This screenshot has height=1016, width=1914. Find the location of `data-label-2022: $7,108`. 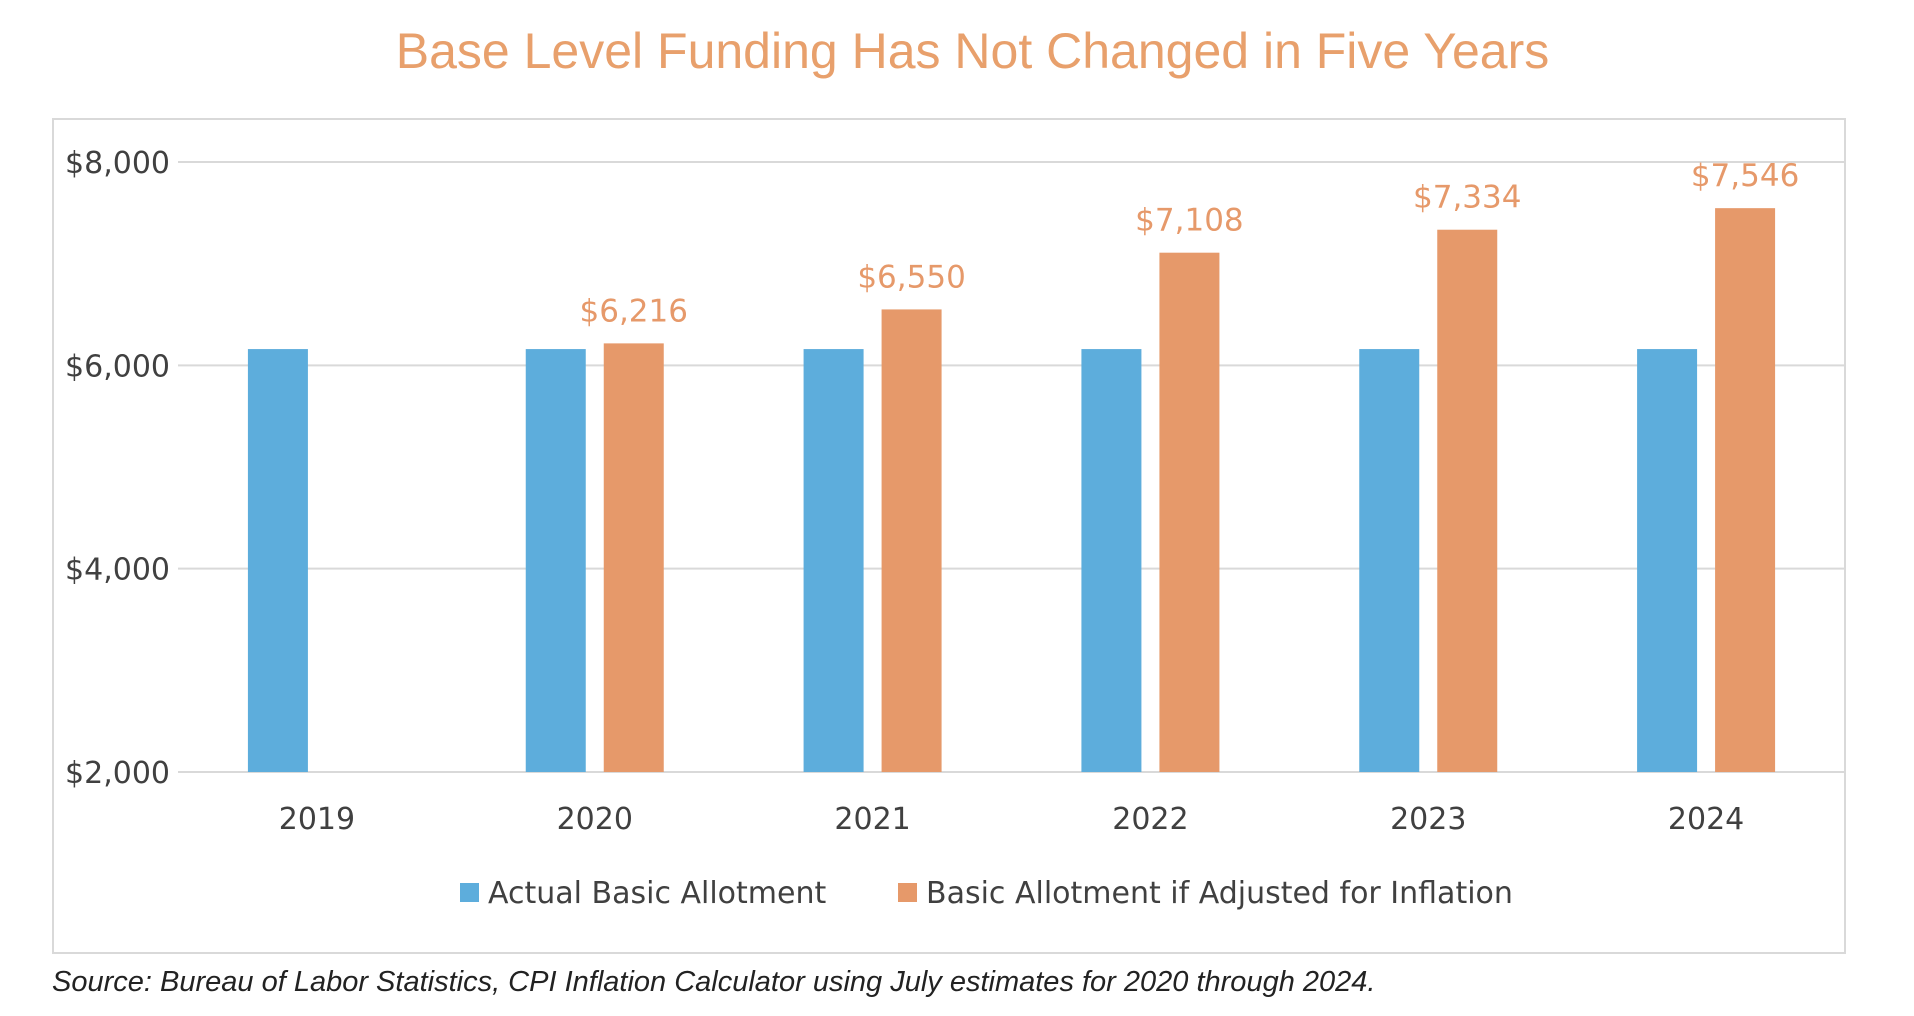

data-label-2022: $7,108 is located at coordinates (1189, 221).